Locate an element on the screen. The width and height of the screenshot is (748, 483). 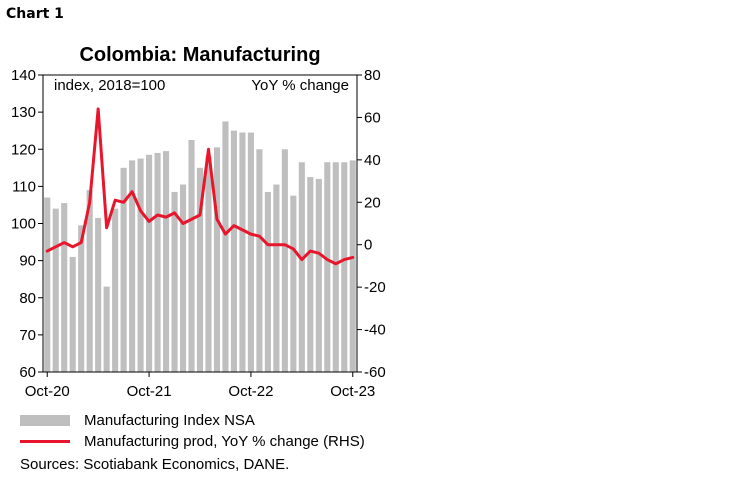
left-tick-label: 90 is located at coordinates (27, 261).